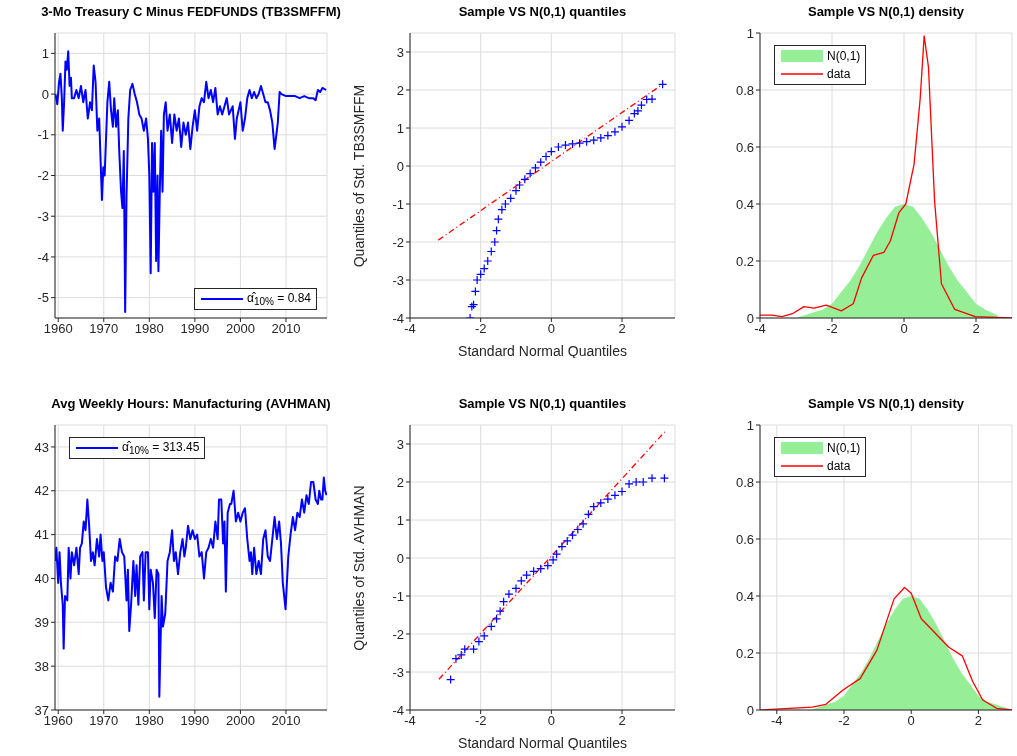 The height and width of the screenshot is (756, 1017). Describe the element at coordinates (41, 622) in the screenshot. I see `y-tick-label: 39` at that location.